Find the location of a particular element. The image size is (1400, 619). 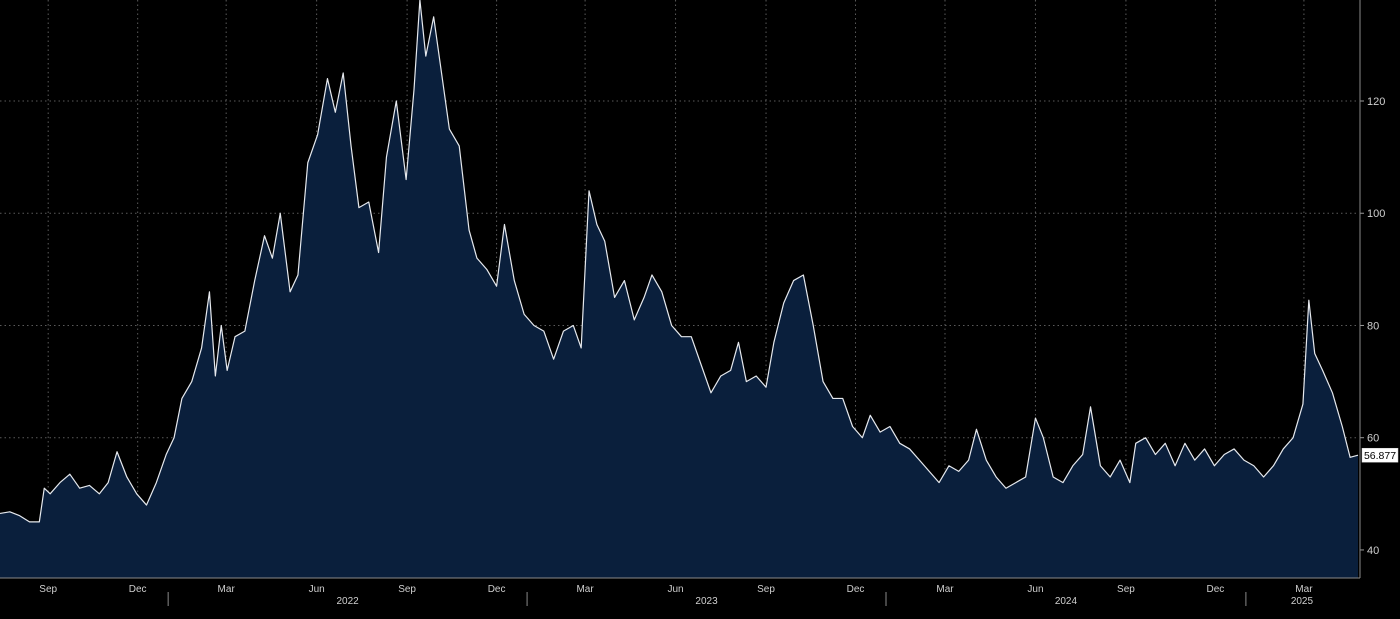

last-value-marker: 56.877 is located at coordinates (1380, 455).